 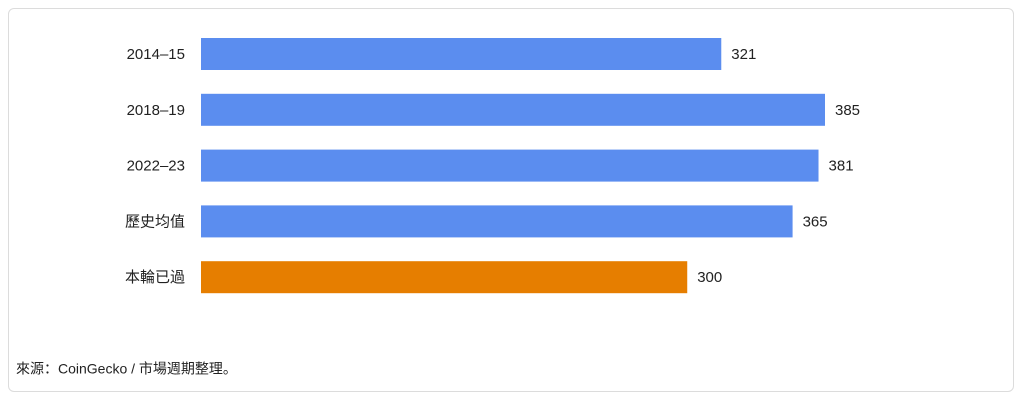 What do you see at coordinates (841, 166) in the screenshot?
I see `value-label: 381` at bounding box center [841, 166].